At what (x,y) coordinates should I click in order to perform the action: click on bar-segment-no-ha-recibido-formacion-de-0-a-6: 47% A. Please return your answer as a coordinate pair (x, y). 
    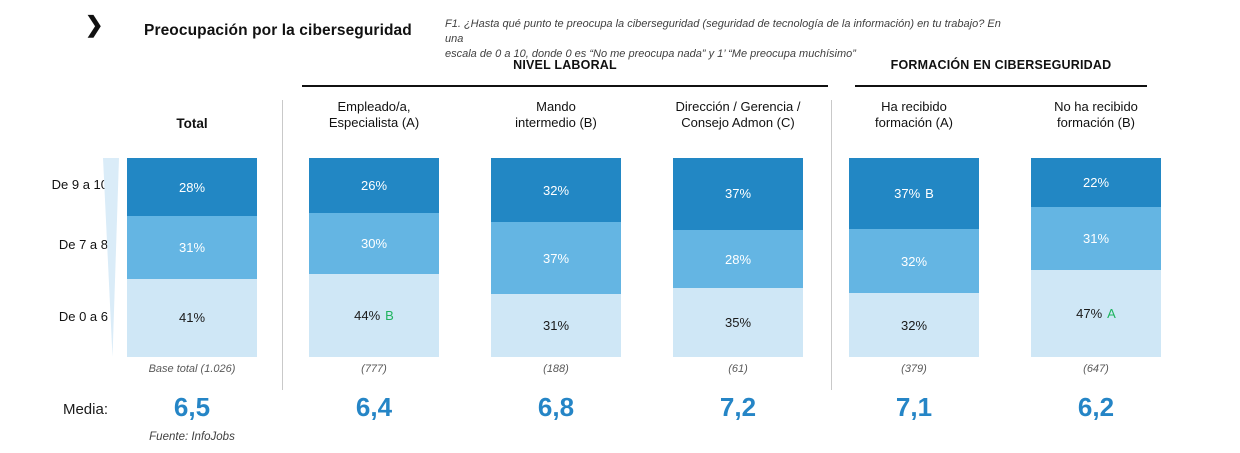
    Looking at the image, I should click on (1096, 313).